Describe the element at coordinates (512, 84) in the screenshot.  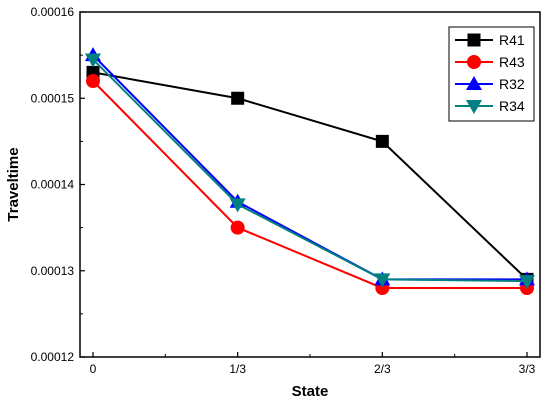
I see `legend-label-r32: R32` at that location.